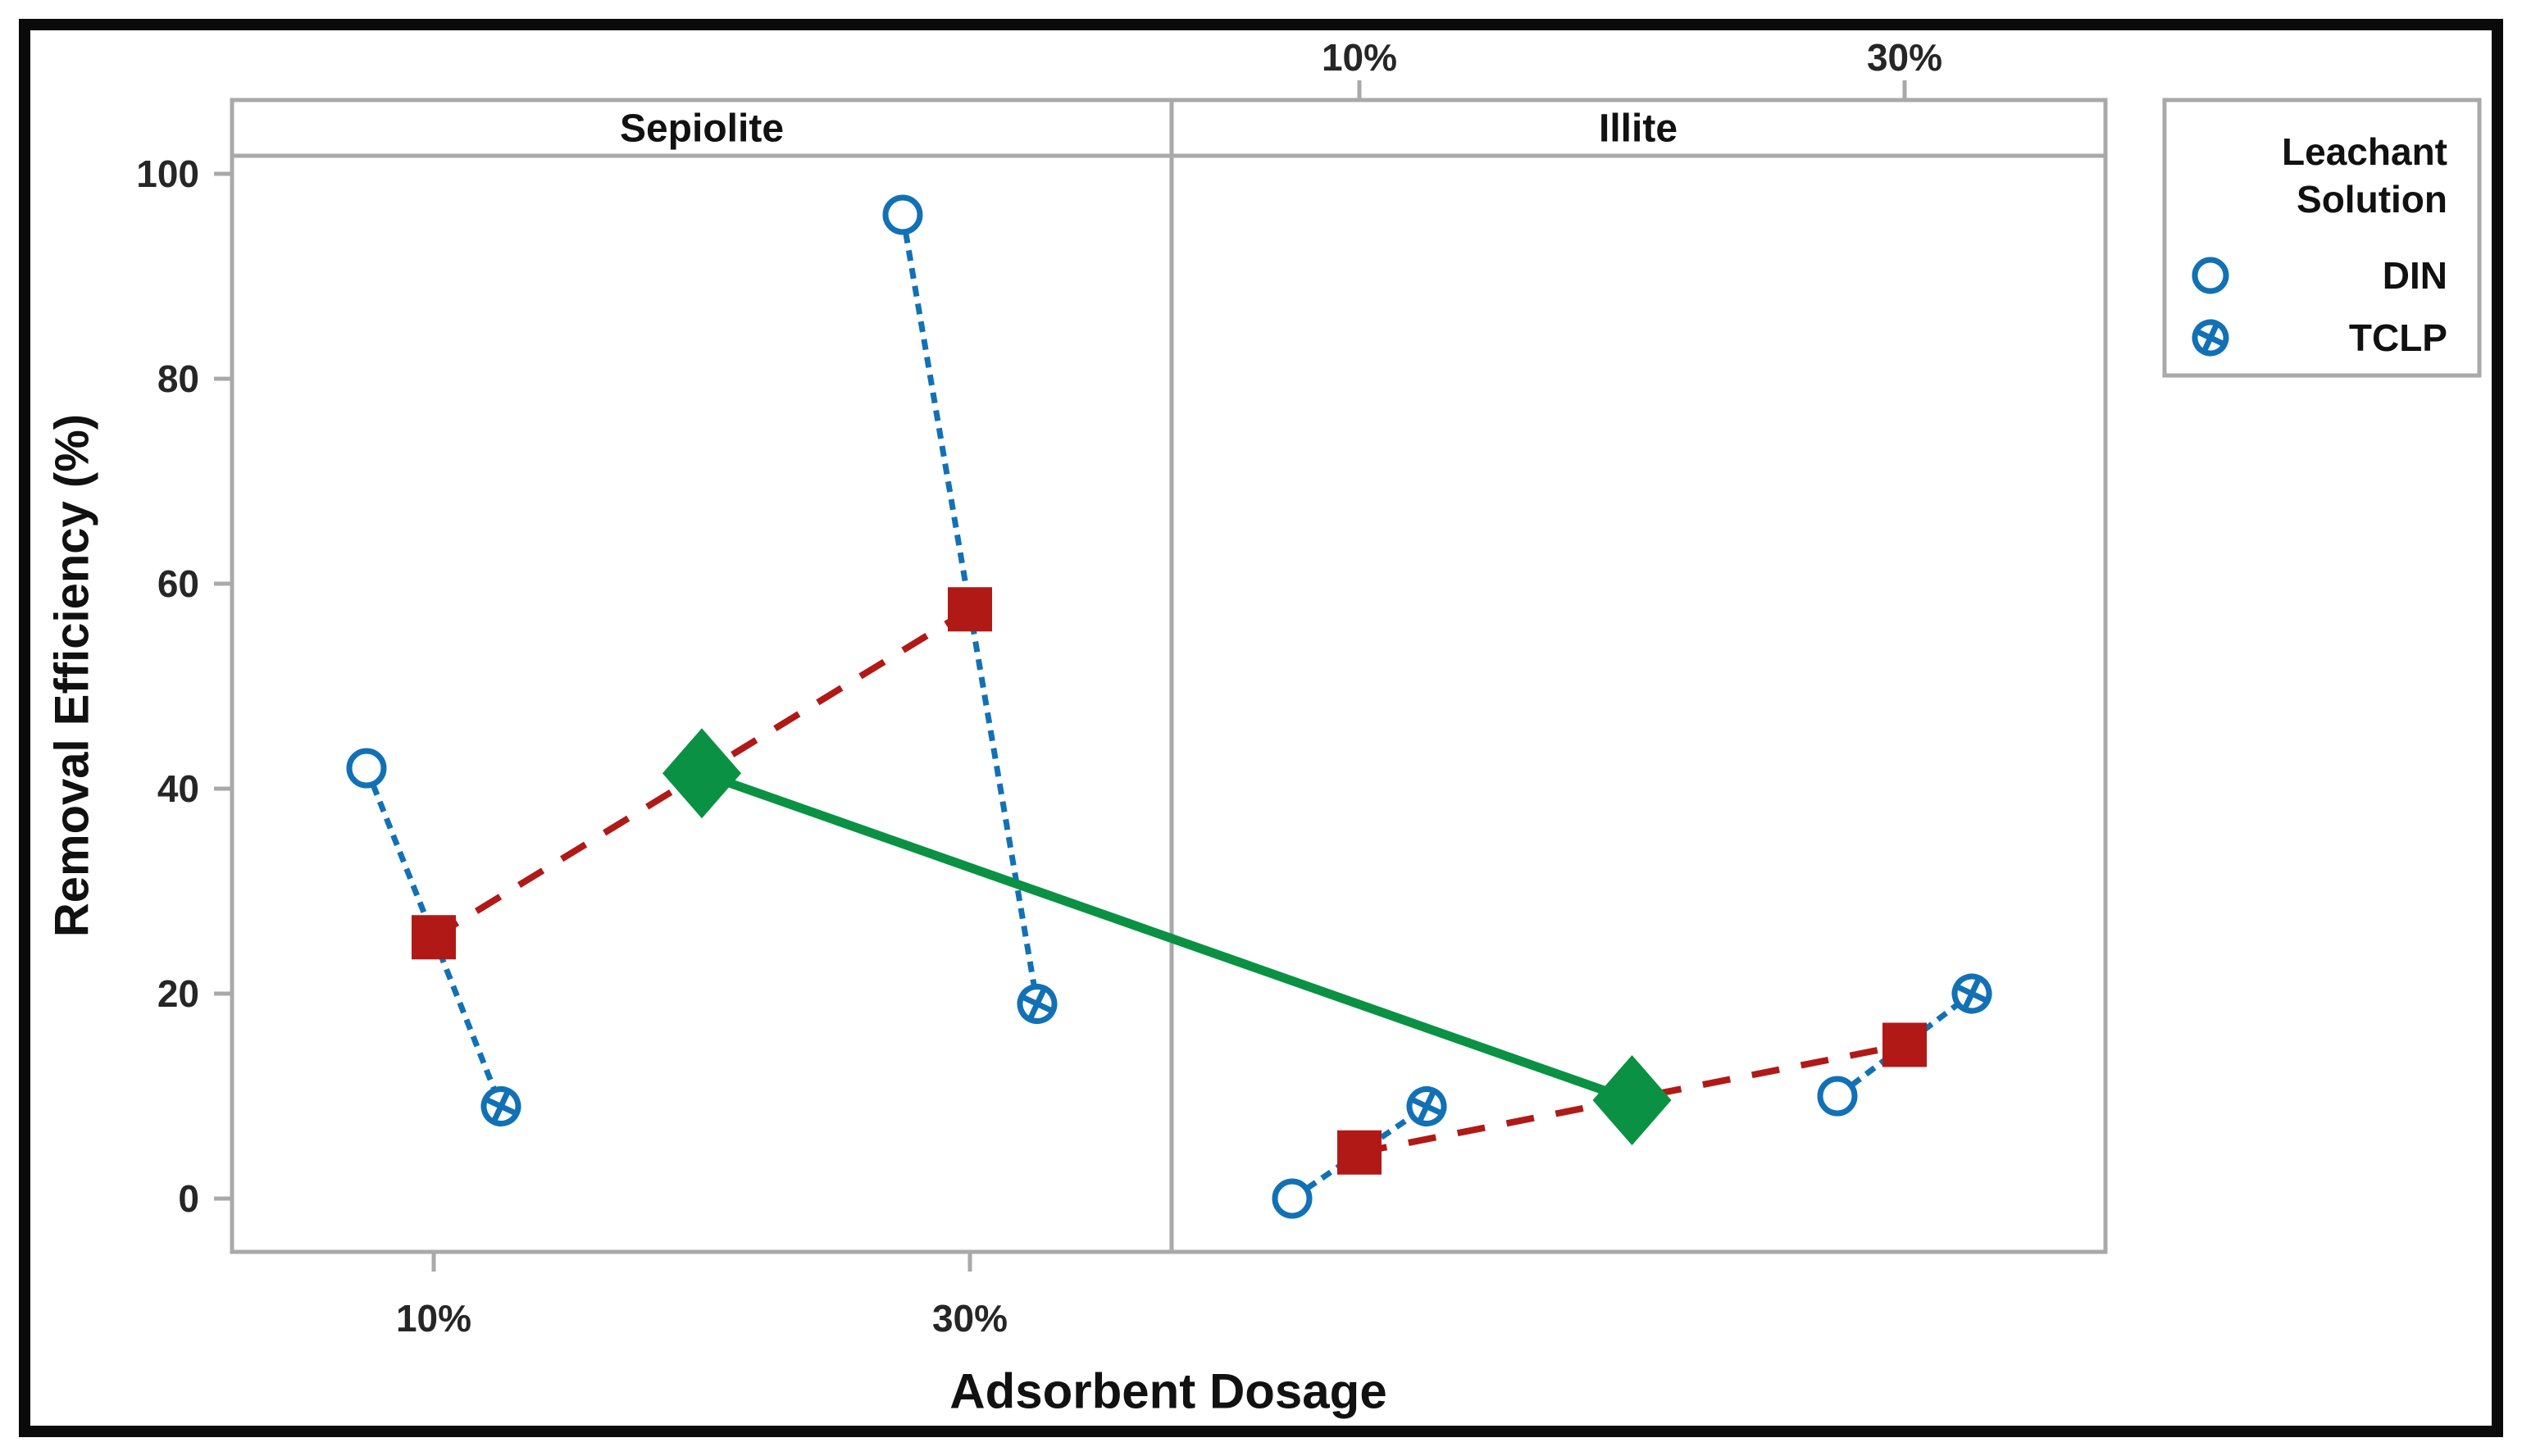 This screenshot has width=2522, height=1456. I want to click on x-tick-label-bottom: 30%, so click(970, 1319).